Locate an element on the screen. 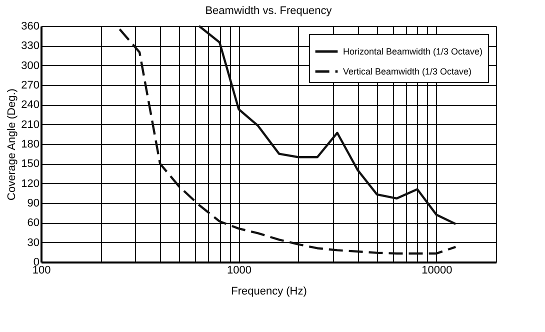 This screenshot has width=545, height=332. y-tick-label: 120 is located at coordinates (30, 184).